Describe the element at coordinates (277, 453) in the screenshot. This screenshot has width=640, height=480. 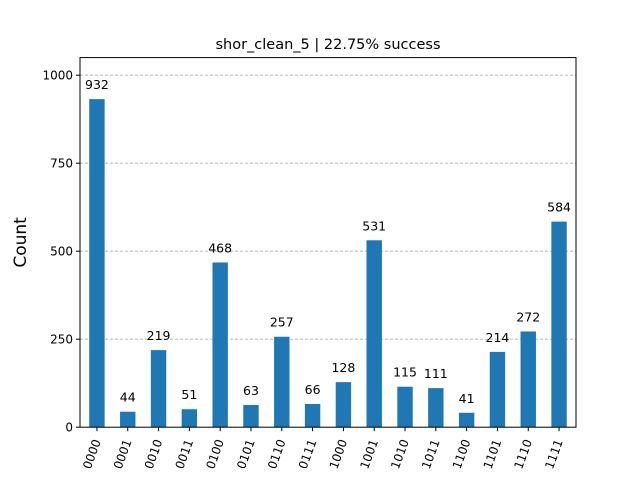
I see `x-tick-label-0110: 0110` at that location.